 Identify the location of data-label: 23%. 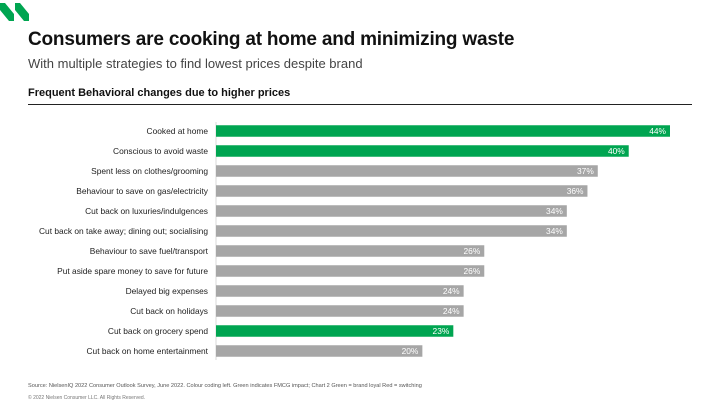
(441, 331).